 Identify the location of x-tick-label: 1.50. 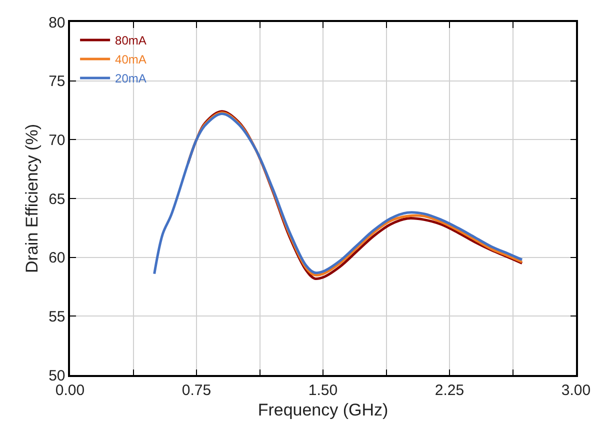
(323, 390).